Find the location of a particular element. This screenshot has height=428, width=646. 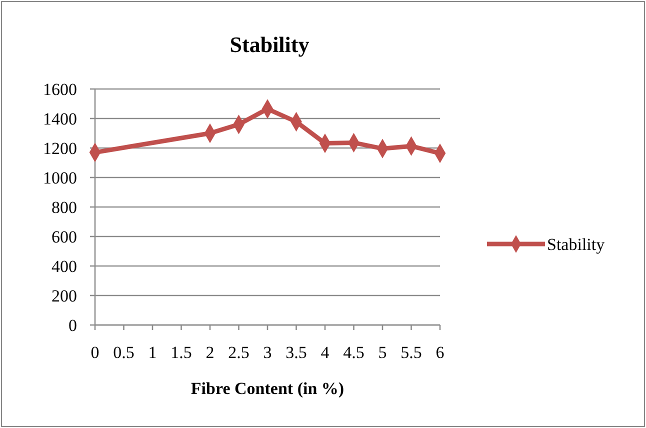

x-tick-label: 2 is located at coordinates (210, 352).